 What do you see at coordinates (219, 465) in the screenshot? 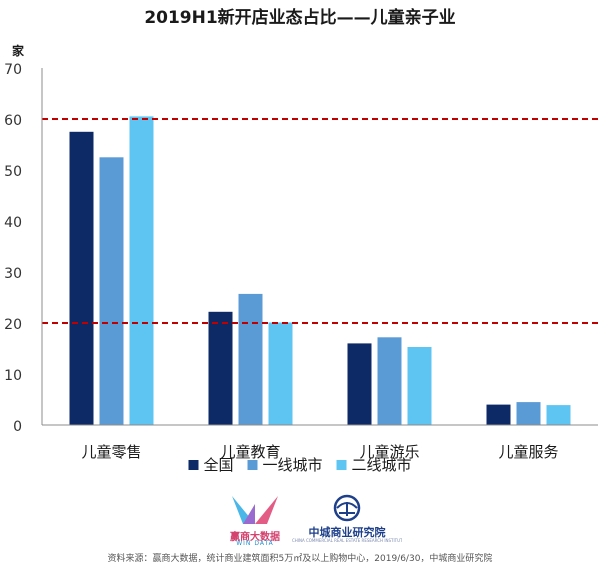
I see `legend-label: 全国` at bounding box center [219, 465].